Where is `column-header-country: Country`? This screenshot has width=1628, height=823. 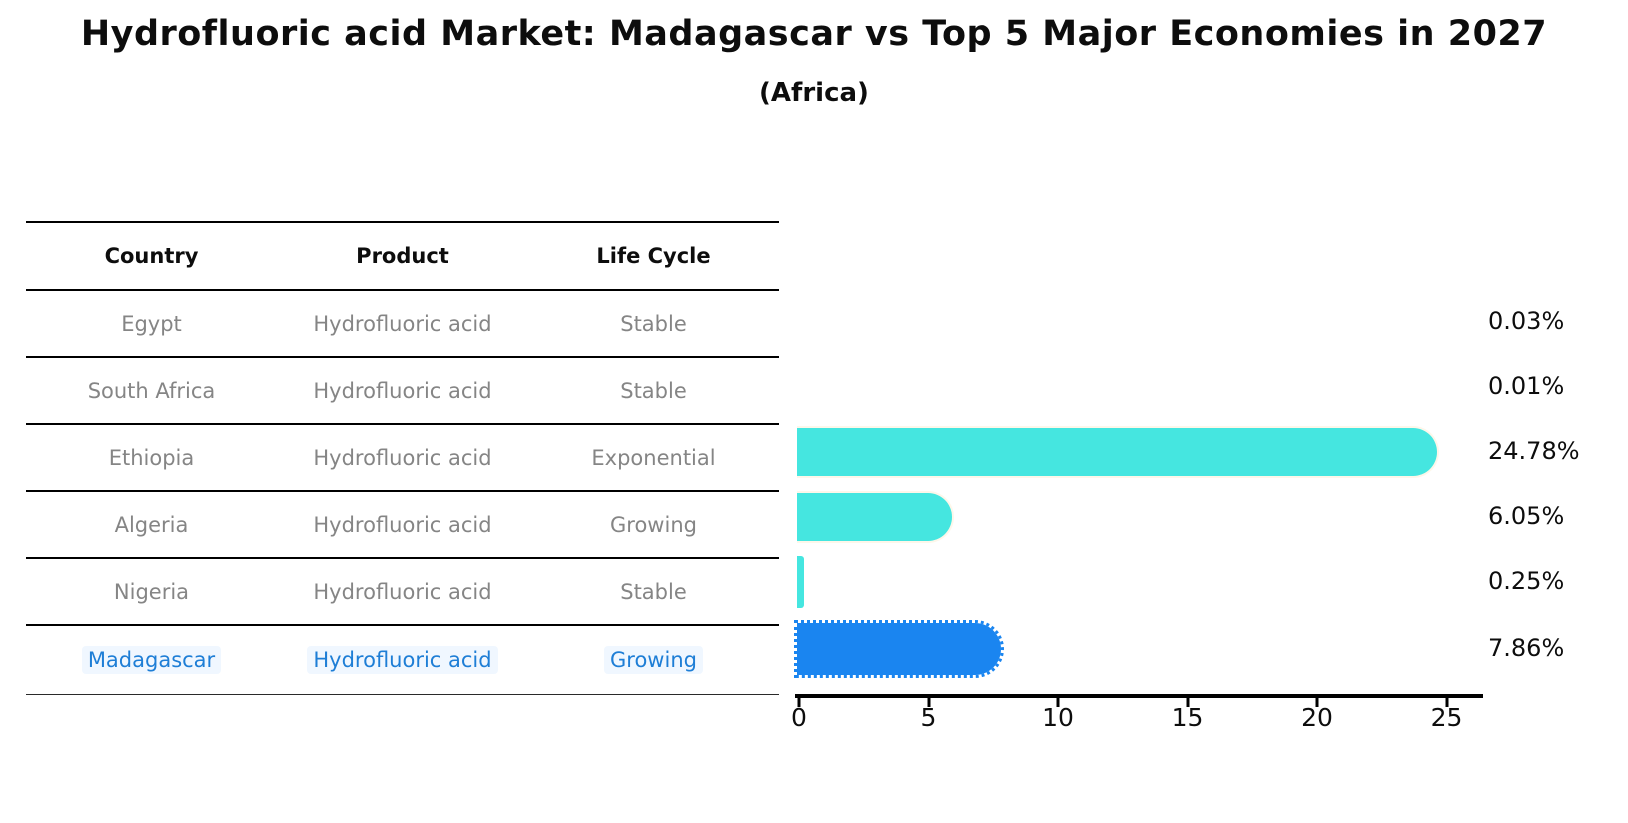 column-header-country: Country is located at coordinates (151, 256).